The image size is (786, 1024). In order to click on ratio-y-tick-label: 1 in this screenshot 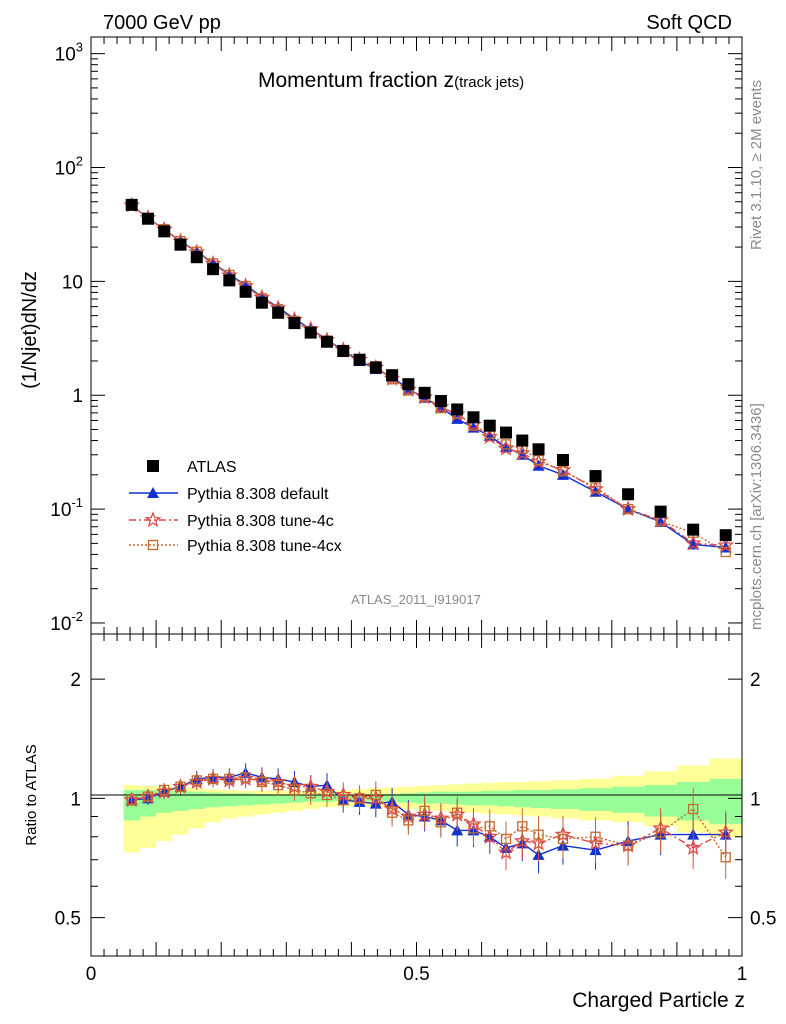, I will do `click(75, 799)`.